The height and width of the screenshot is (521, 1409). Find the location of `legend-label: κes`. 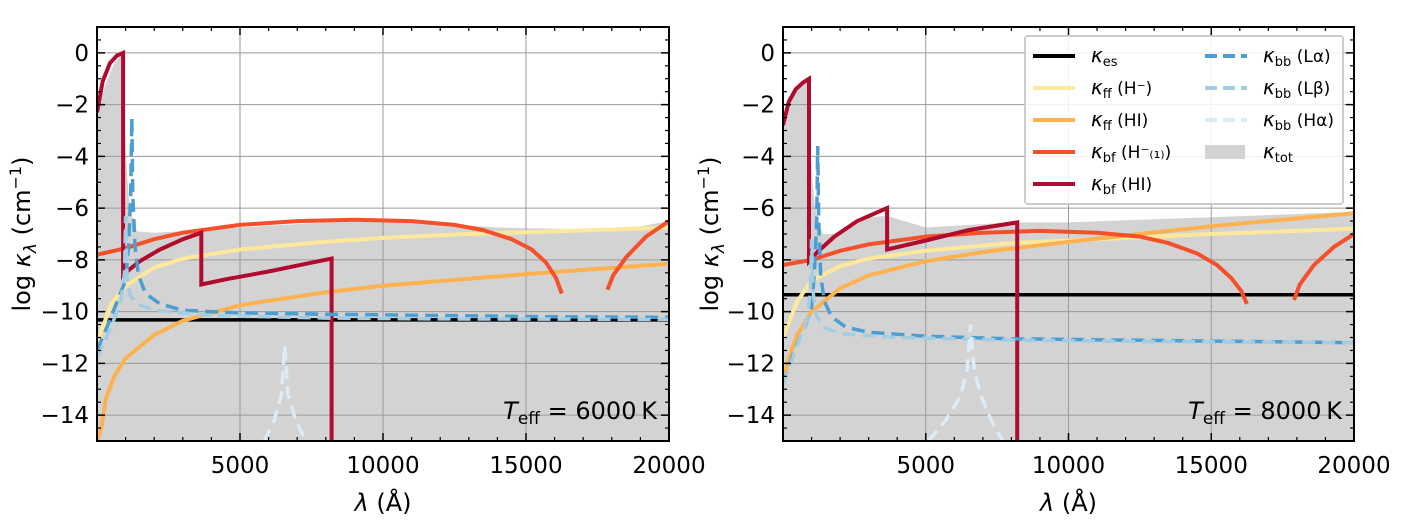

legend-label: κes is located at coordinates (1104, 56).